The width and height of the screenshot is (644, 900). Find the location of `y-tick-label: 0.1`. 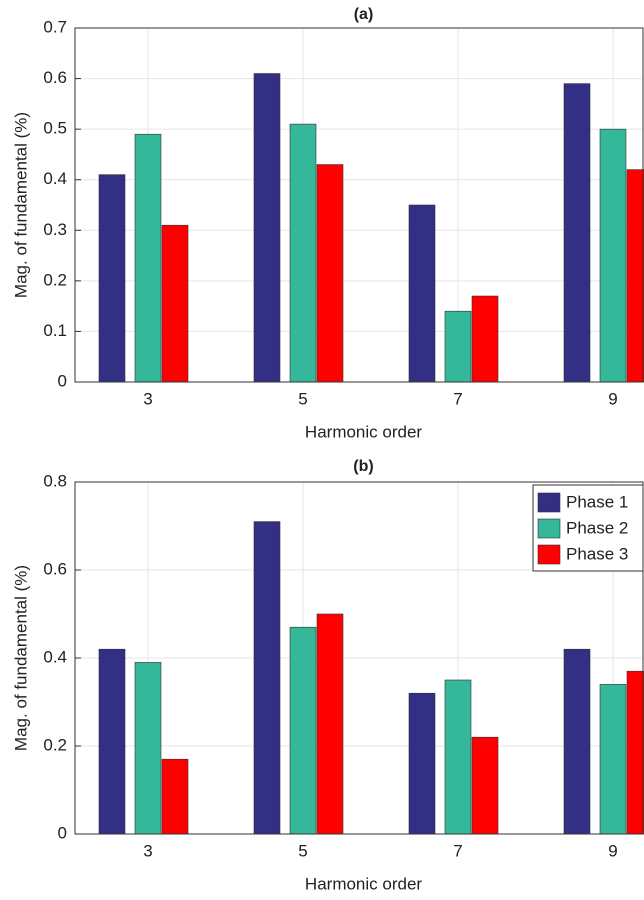

y-tick-label: 0.1 is located at coordinates (55, 330).